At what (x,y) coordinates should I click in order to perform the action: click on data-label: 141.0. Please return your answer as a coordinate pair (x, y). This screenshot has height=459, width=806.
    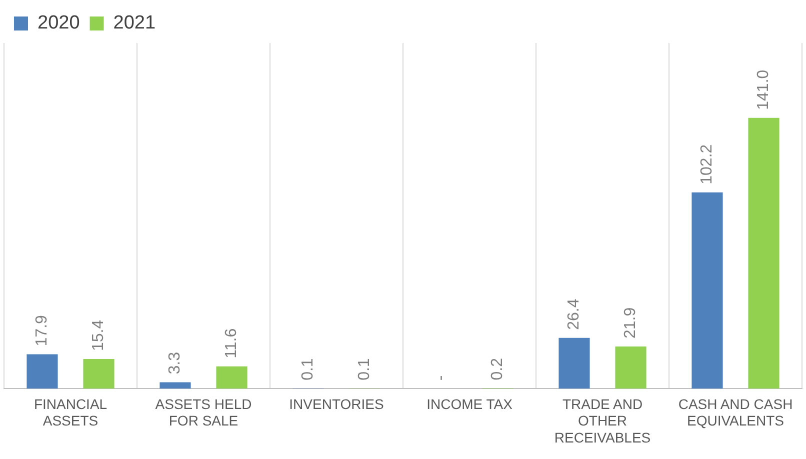
    Looking at the image, I should click on (763, 90).